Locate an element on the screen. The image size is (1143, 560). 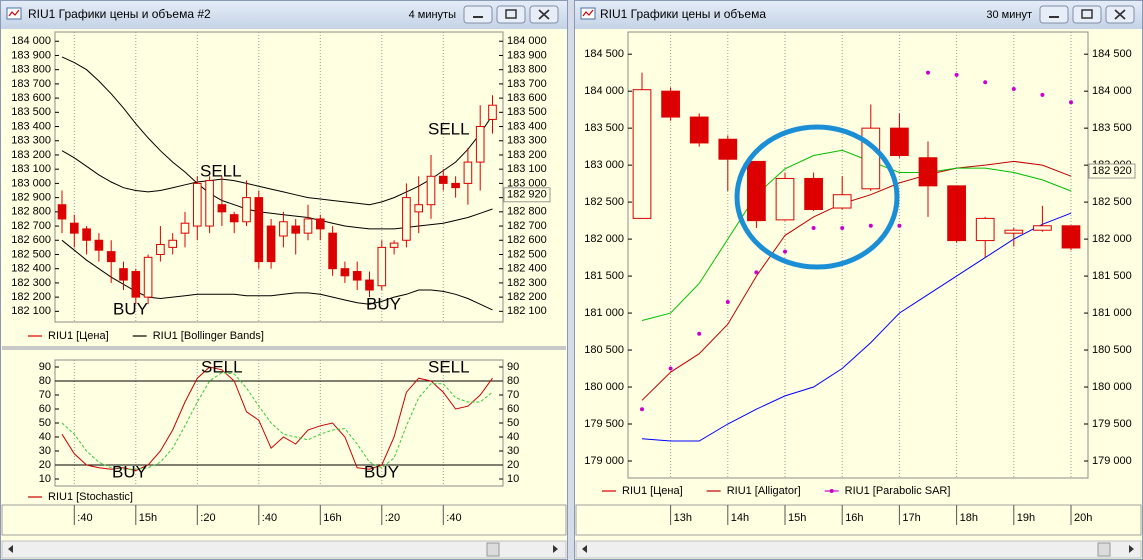
y-tick-label: 179 000 is located at coordinates (604, 461).